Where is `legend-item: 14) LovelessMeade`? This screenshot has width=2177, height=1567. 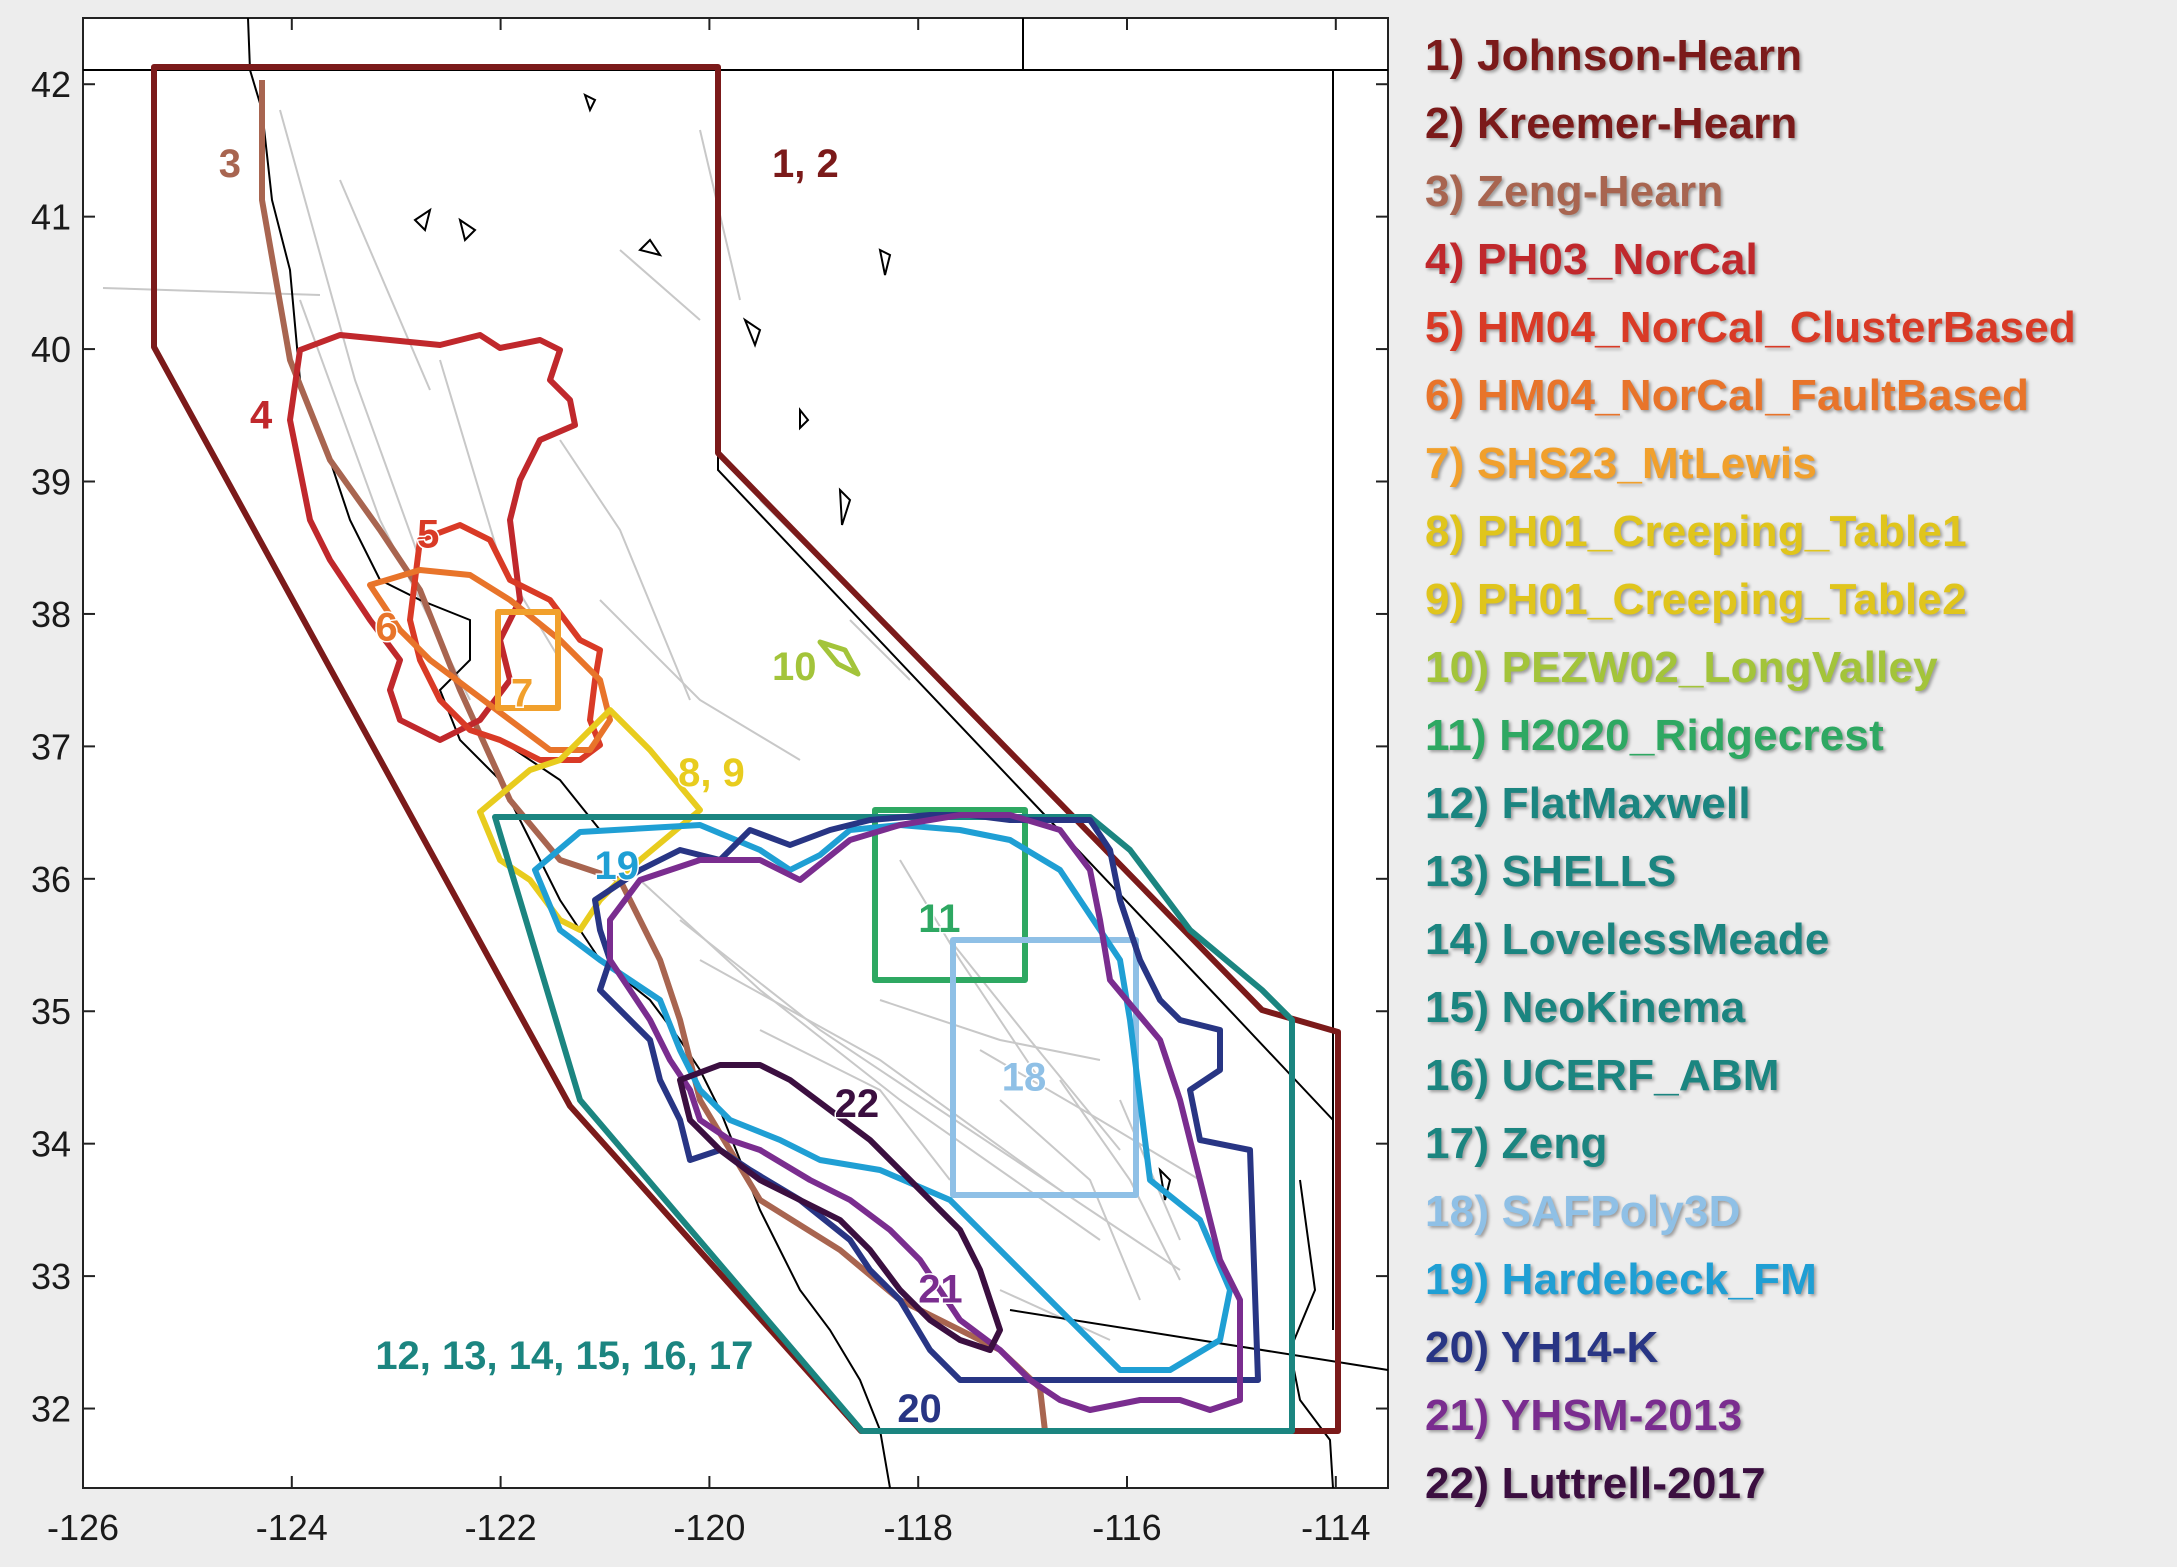 legend-item: 14) LovelessMeade is located at coordinates (1627, 939).